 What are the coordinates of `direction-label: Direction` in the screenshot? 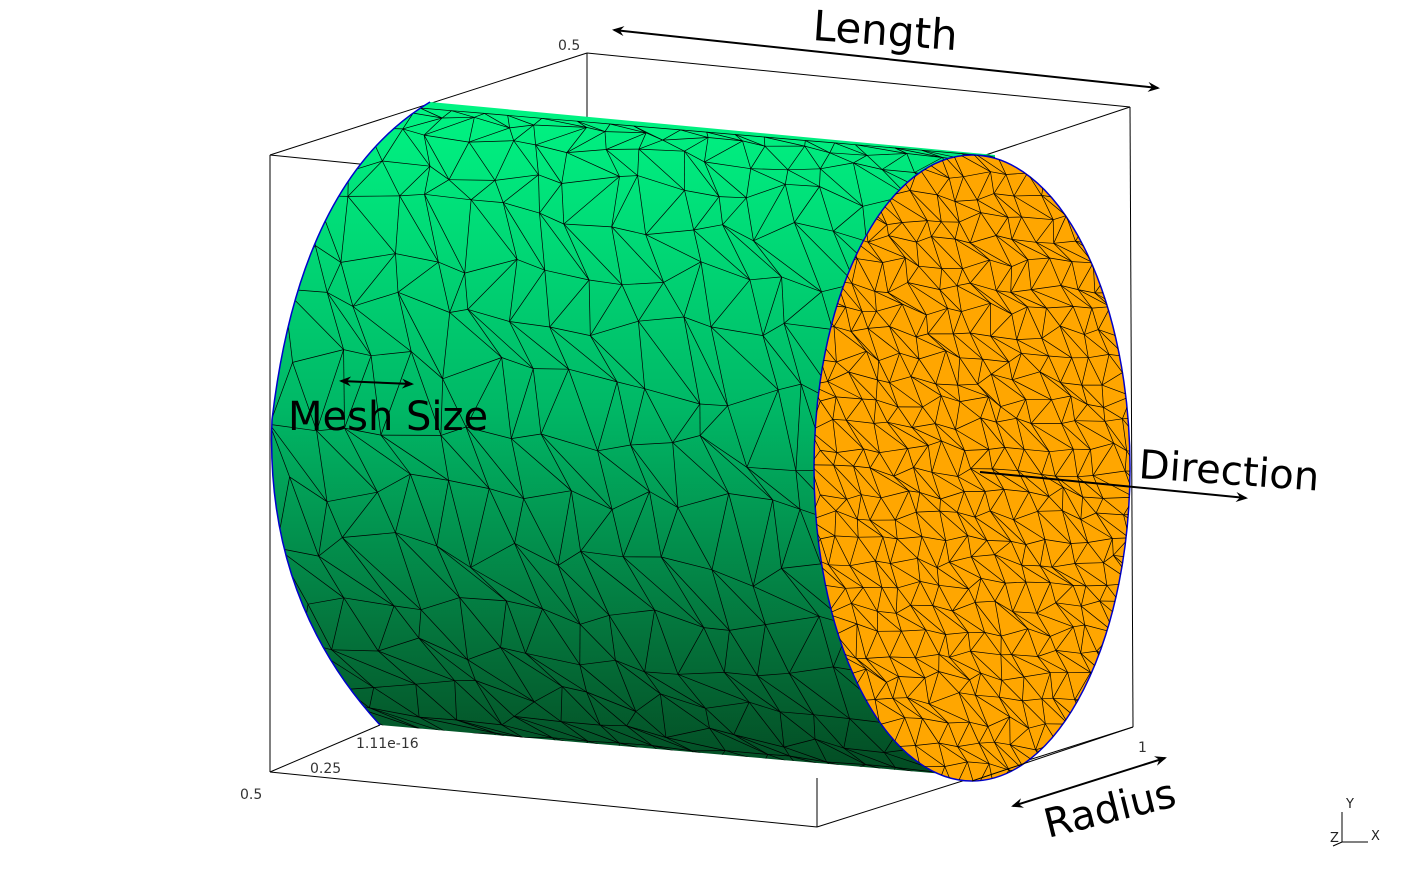 It's located at (1228, 471).